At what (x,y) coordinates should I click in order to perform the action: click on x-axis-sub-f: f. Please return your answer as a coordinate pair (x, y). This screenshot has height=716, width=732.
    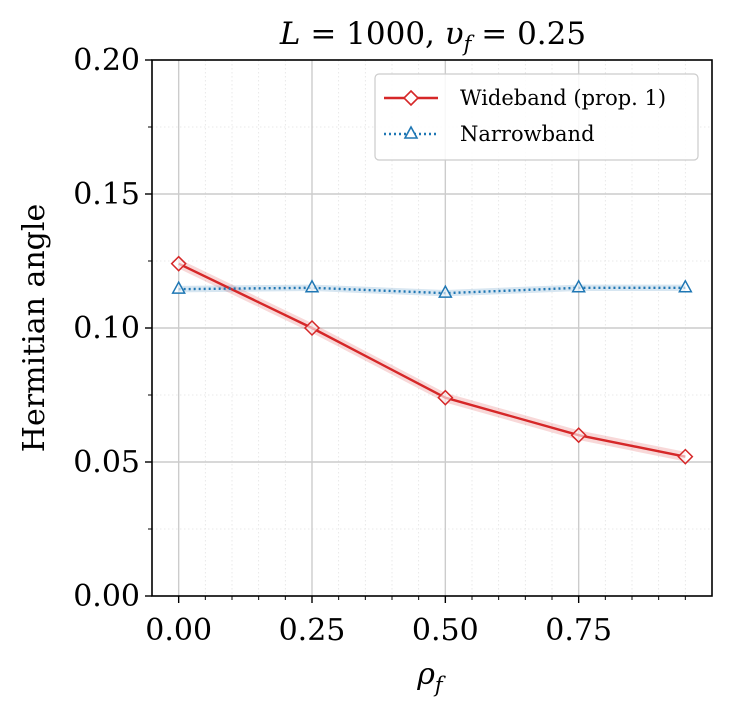
    Looking at the image, I should click on (439, 685).